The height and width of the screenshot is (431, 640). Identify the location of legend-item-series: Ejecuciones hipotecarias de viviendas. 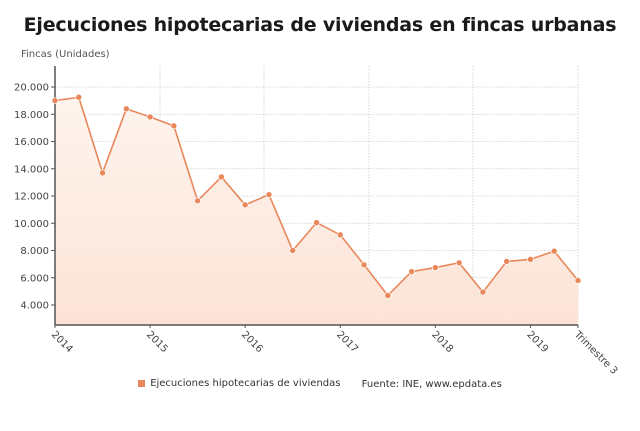
(239, 383).